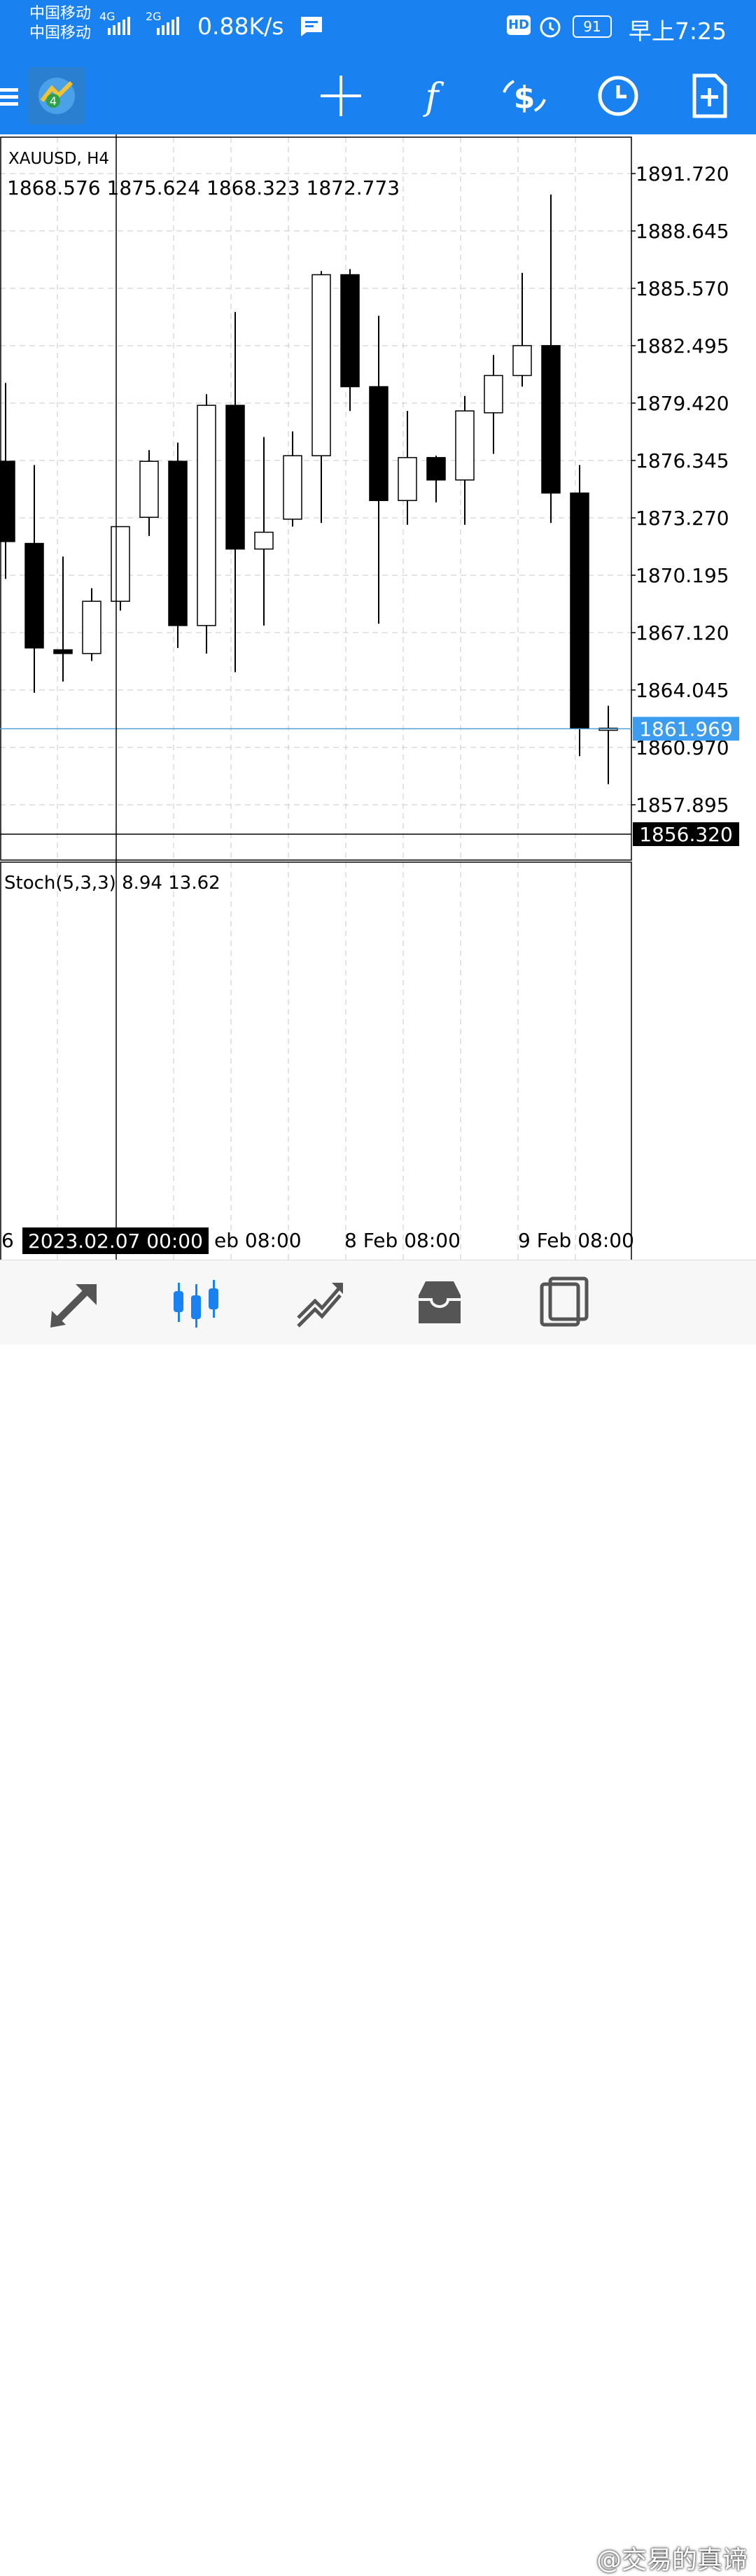 Image resolution: width=756 pixels, height=2576 pixels. Describe the element at coordinates (682, 288) in the screenshot. I see `price-tick-label: 1885.570` at that location.